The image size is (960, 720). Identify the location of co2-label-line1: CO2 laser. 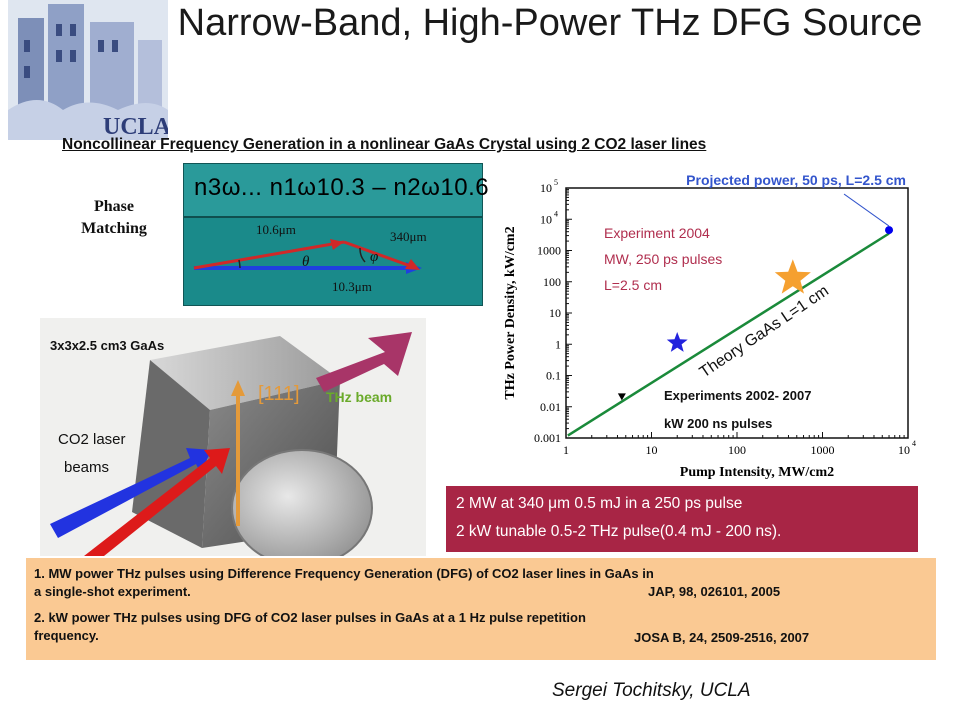
(92, 439).